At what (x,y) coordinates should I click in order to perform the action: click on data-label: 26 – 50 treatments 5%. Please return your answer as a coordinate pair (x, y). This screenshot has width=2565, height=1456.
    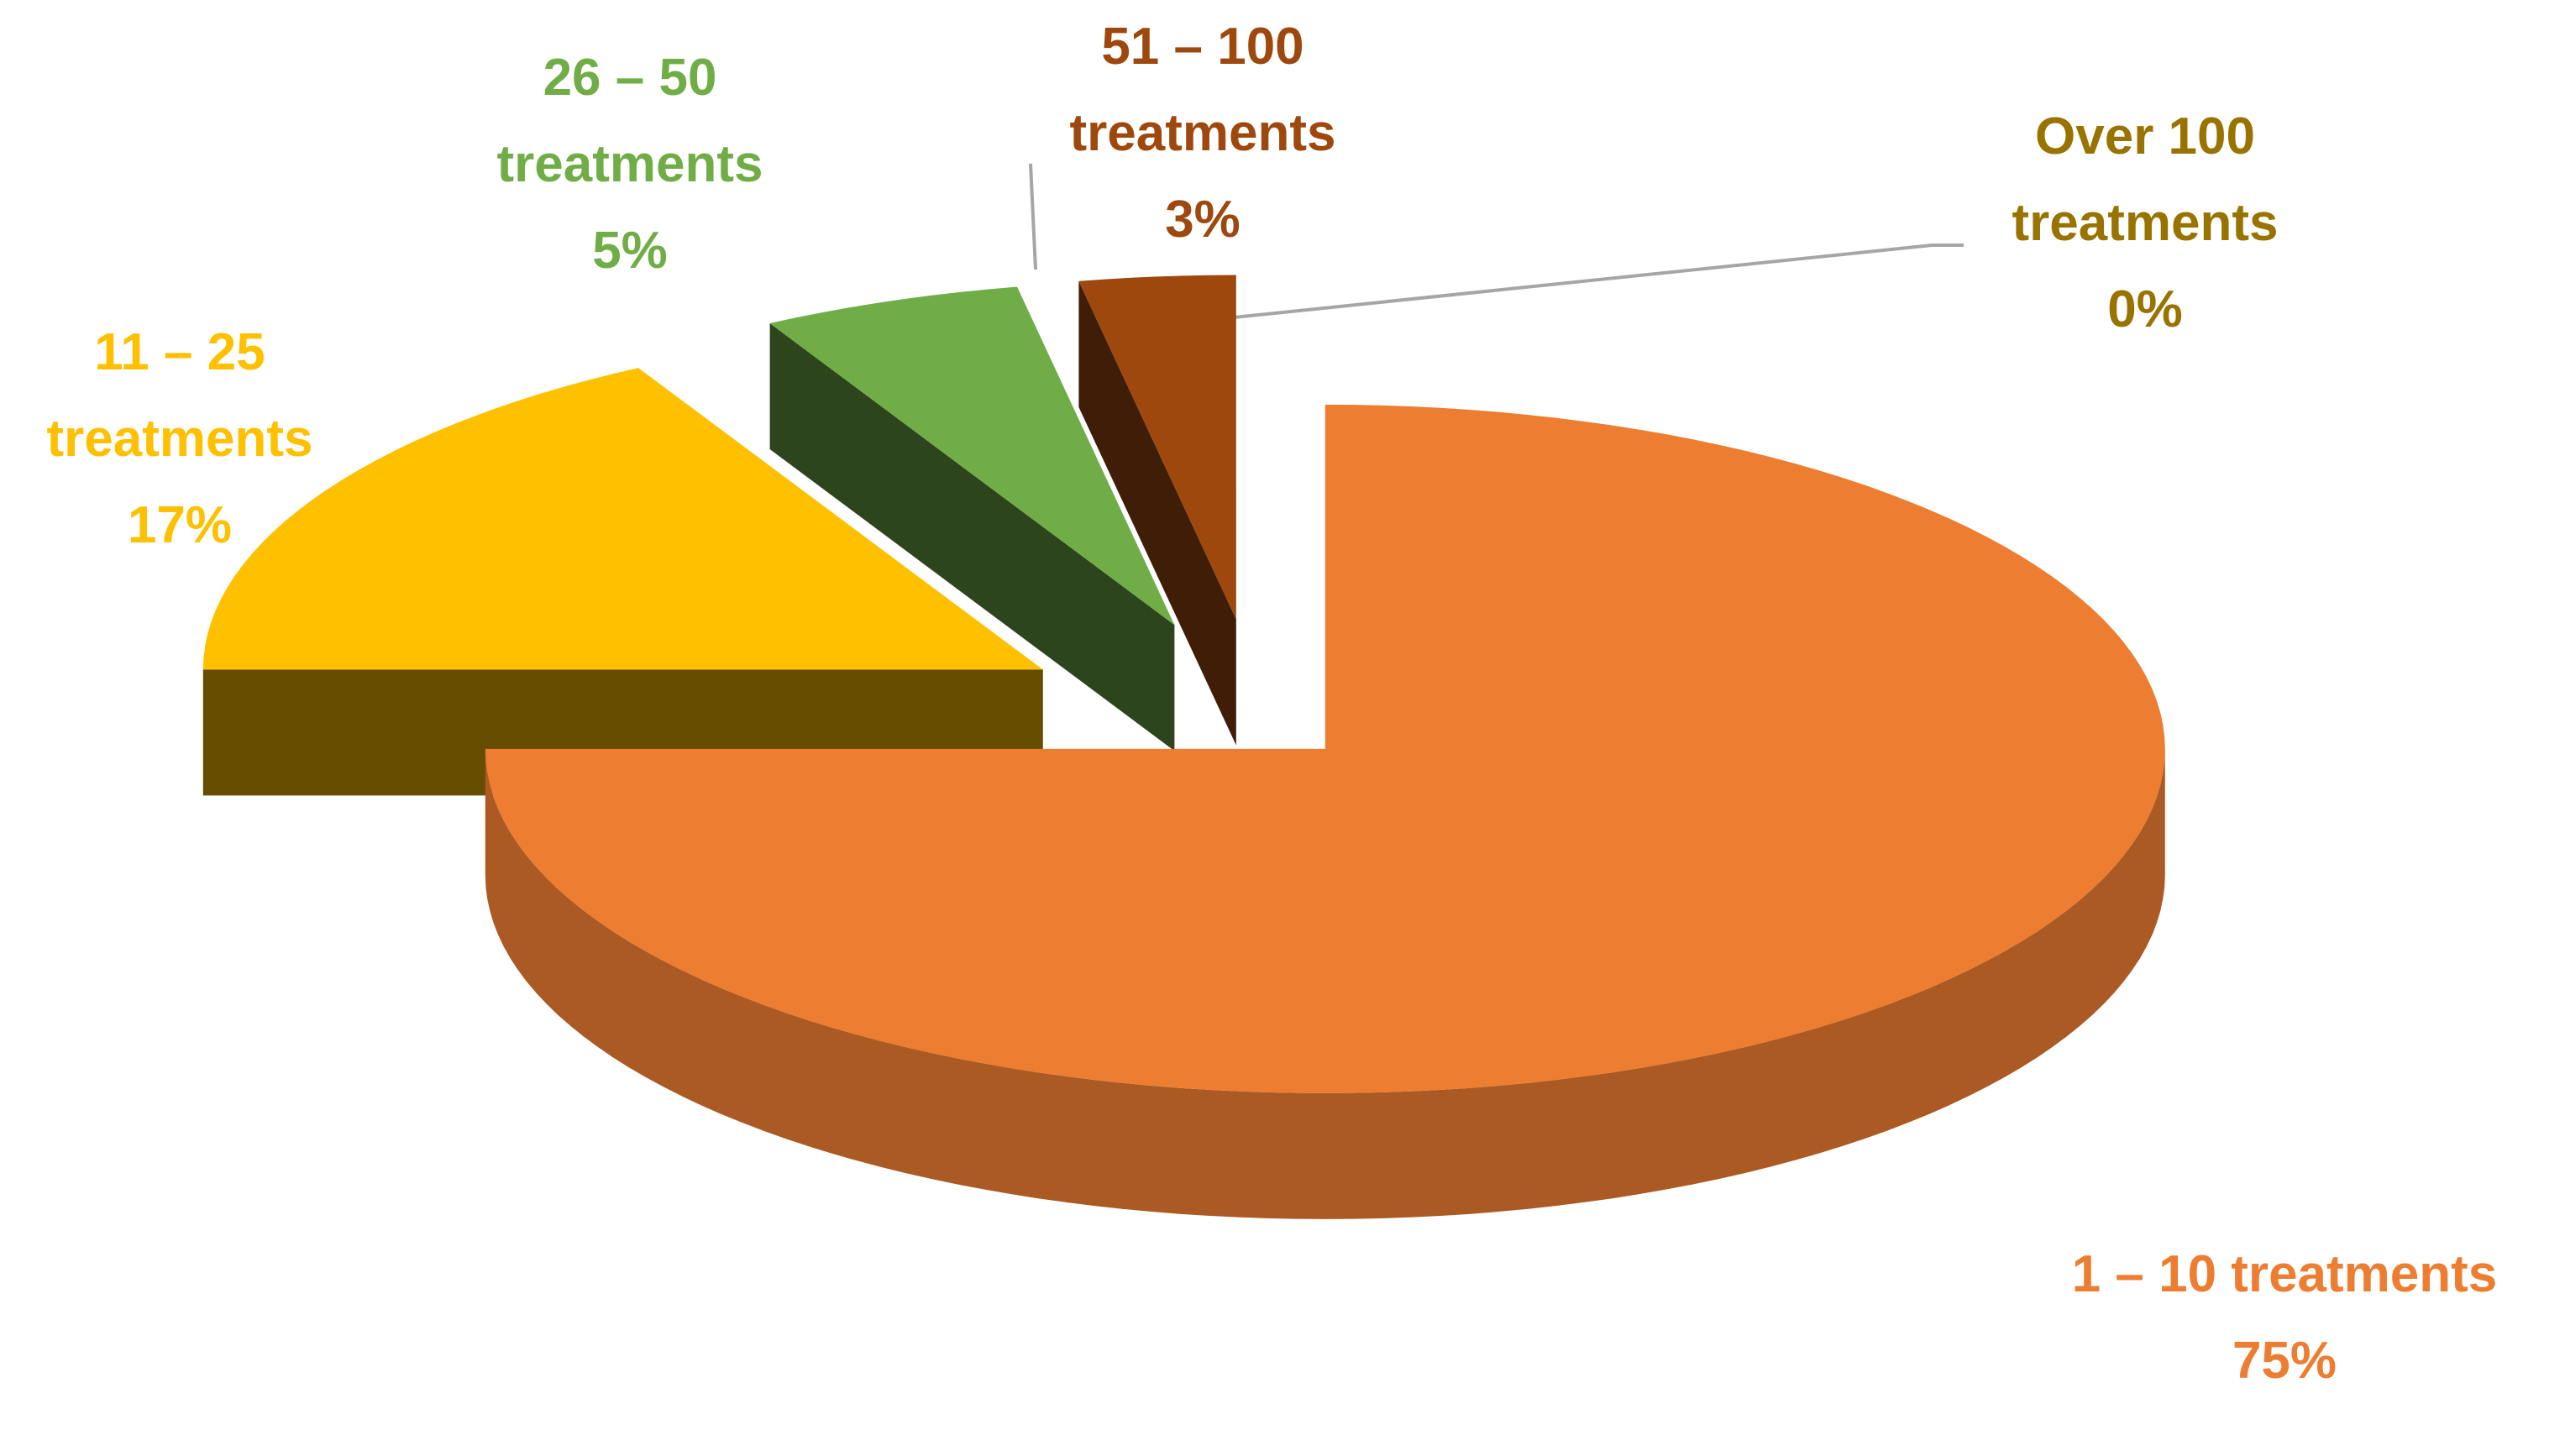
    Looking at the image, I should click on (630, 164).